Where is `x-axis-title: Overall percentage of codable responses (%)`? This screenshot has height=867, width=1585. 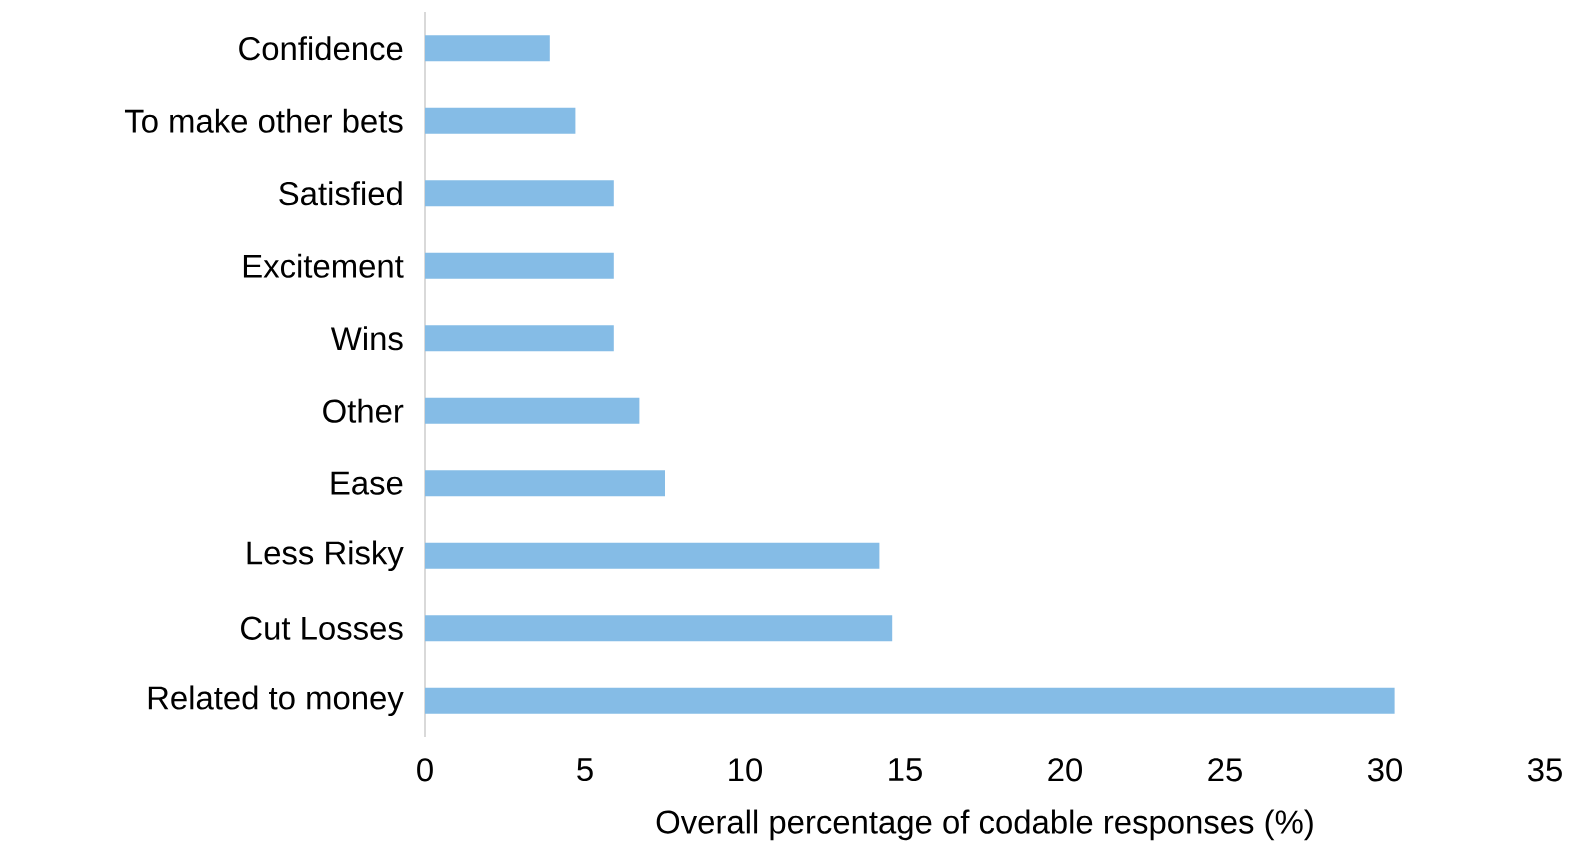 x-axis-title: Overall percentage of codable responses (%) is located at coordinates (984, 825).